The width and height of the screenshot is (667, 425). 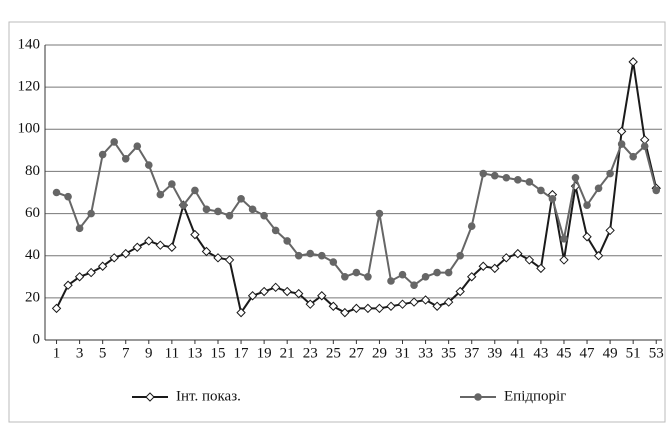 I want to click on y-tick-label: 120, so click(x=29, y=87).